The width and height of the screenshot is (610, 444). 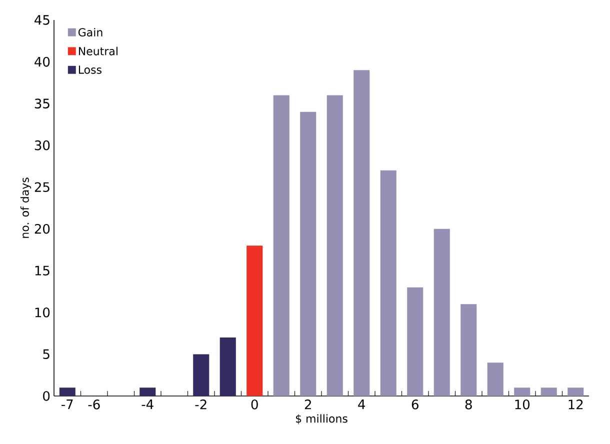 I want to click on y-tick-label: 35, so click(x=42, y=103).